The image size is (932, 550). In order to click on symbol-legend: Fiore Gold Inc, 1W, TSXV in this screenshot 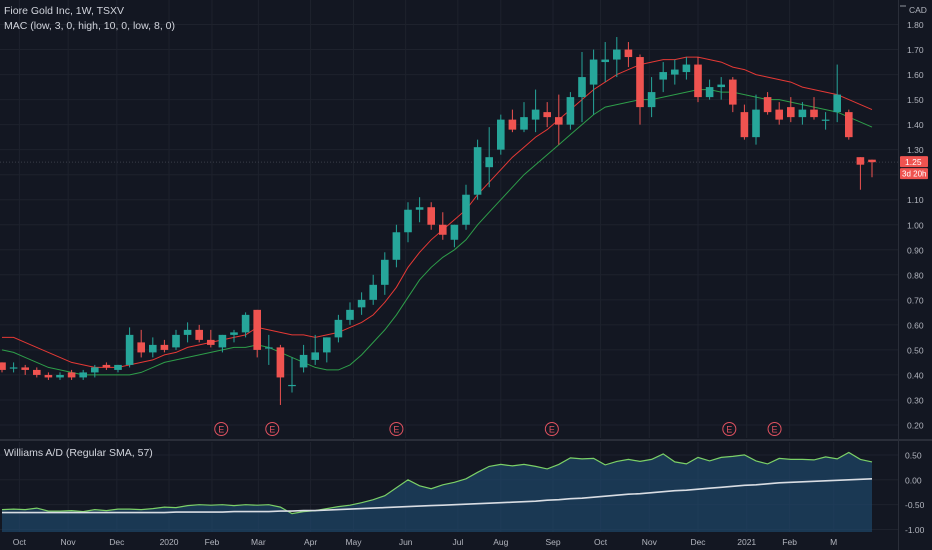, I will do `click(64, 11)`.